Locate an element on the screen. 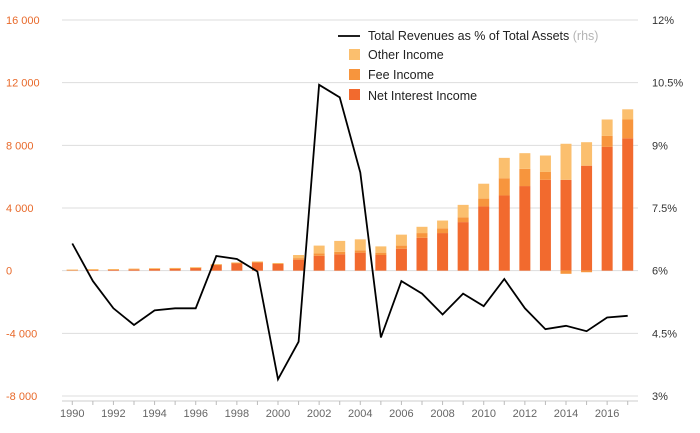  bar-net-interest-income-2013 is located at coordinates (545, 225).